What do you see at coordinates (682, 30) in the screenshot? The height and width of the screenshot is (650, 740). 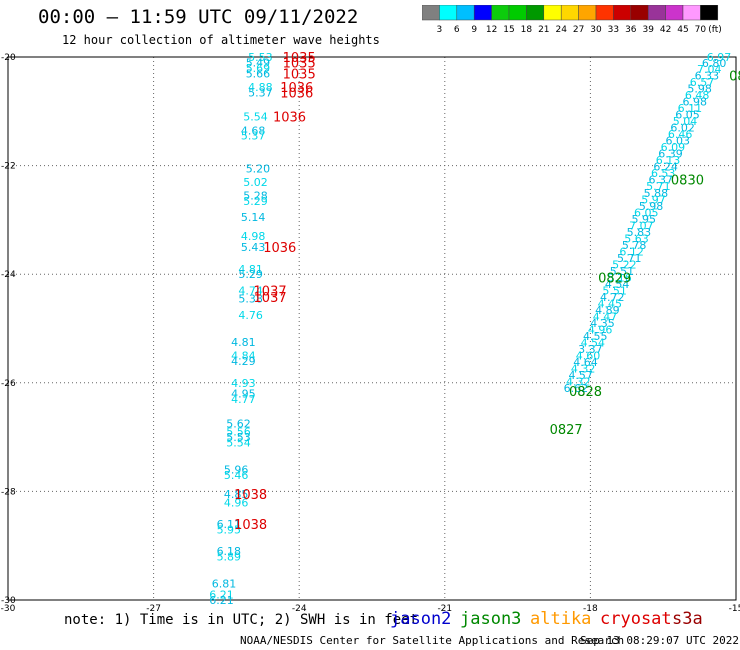 I see `colorbar-label: 45` at bounding box center [682, 30].